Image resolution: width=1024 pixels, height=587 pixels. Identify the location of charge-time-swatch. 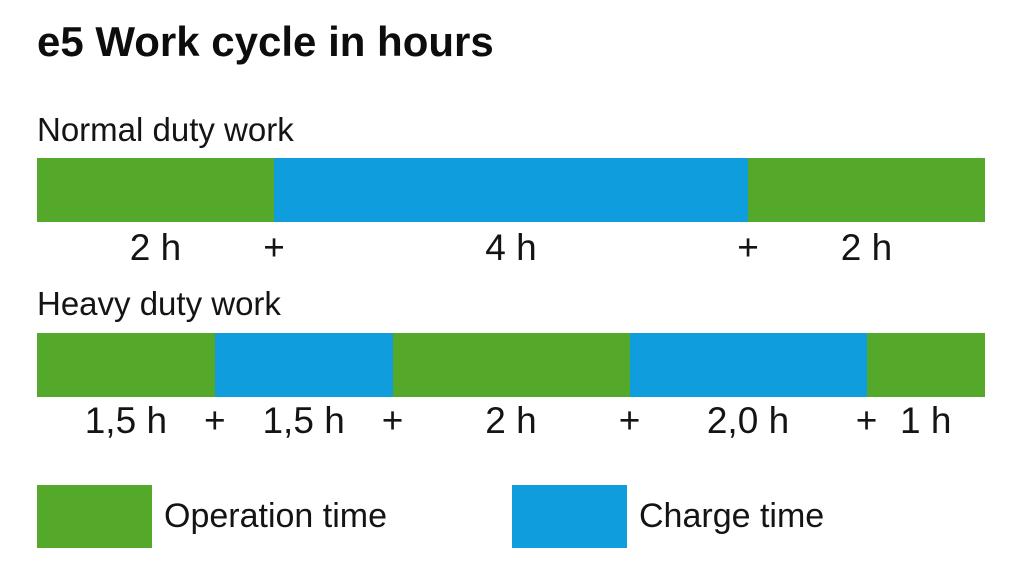
(569, 516).